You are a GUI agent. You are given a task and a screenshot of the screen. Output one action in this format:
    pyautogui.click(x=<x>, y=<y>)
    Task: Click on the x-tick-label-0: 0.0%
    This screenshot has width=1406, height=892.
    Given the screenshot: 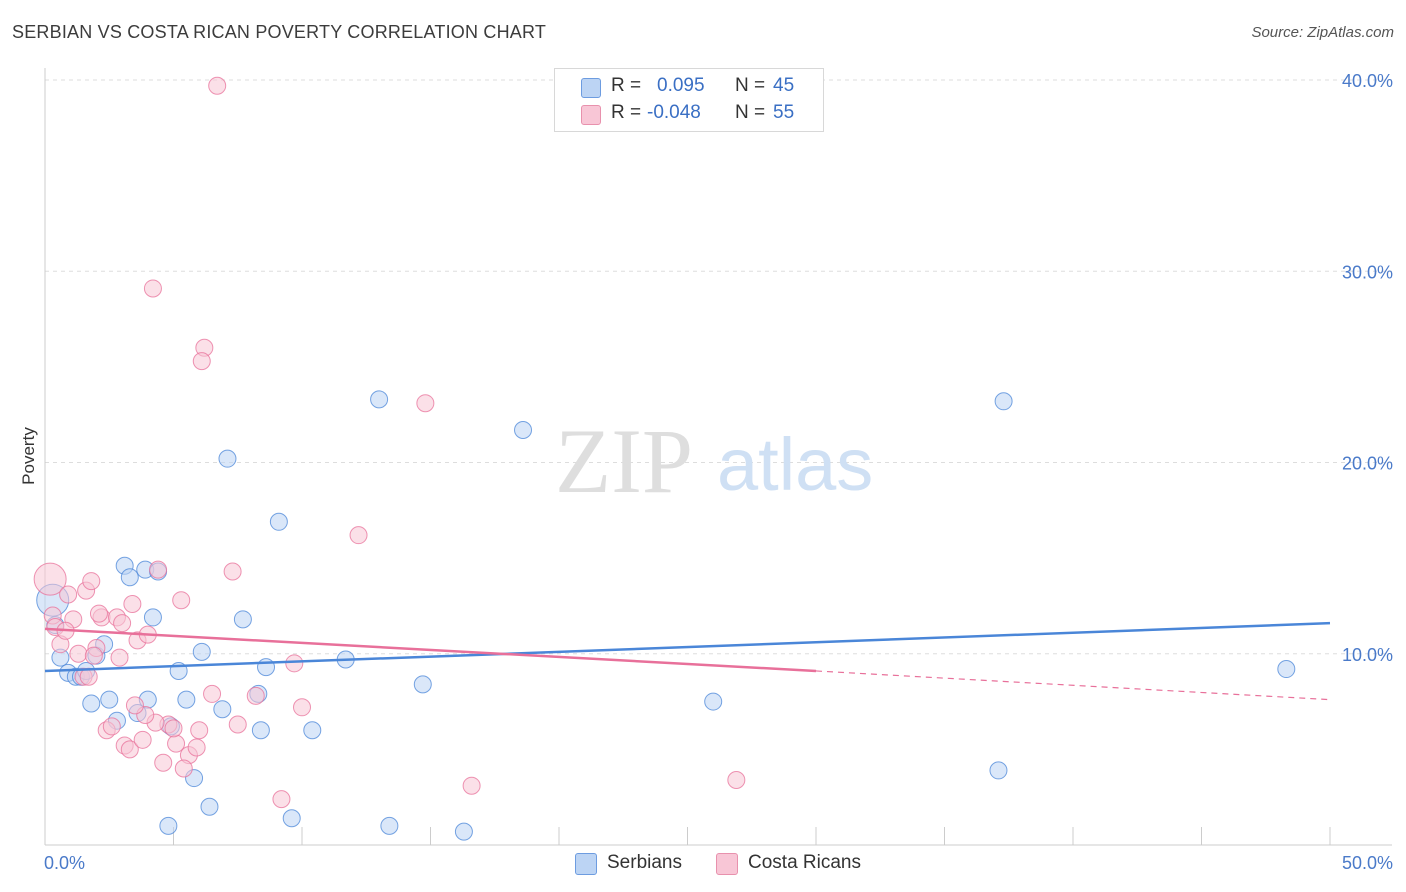 What is the action you would take?
    pyautogui.click(x=64, y=863)
    